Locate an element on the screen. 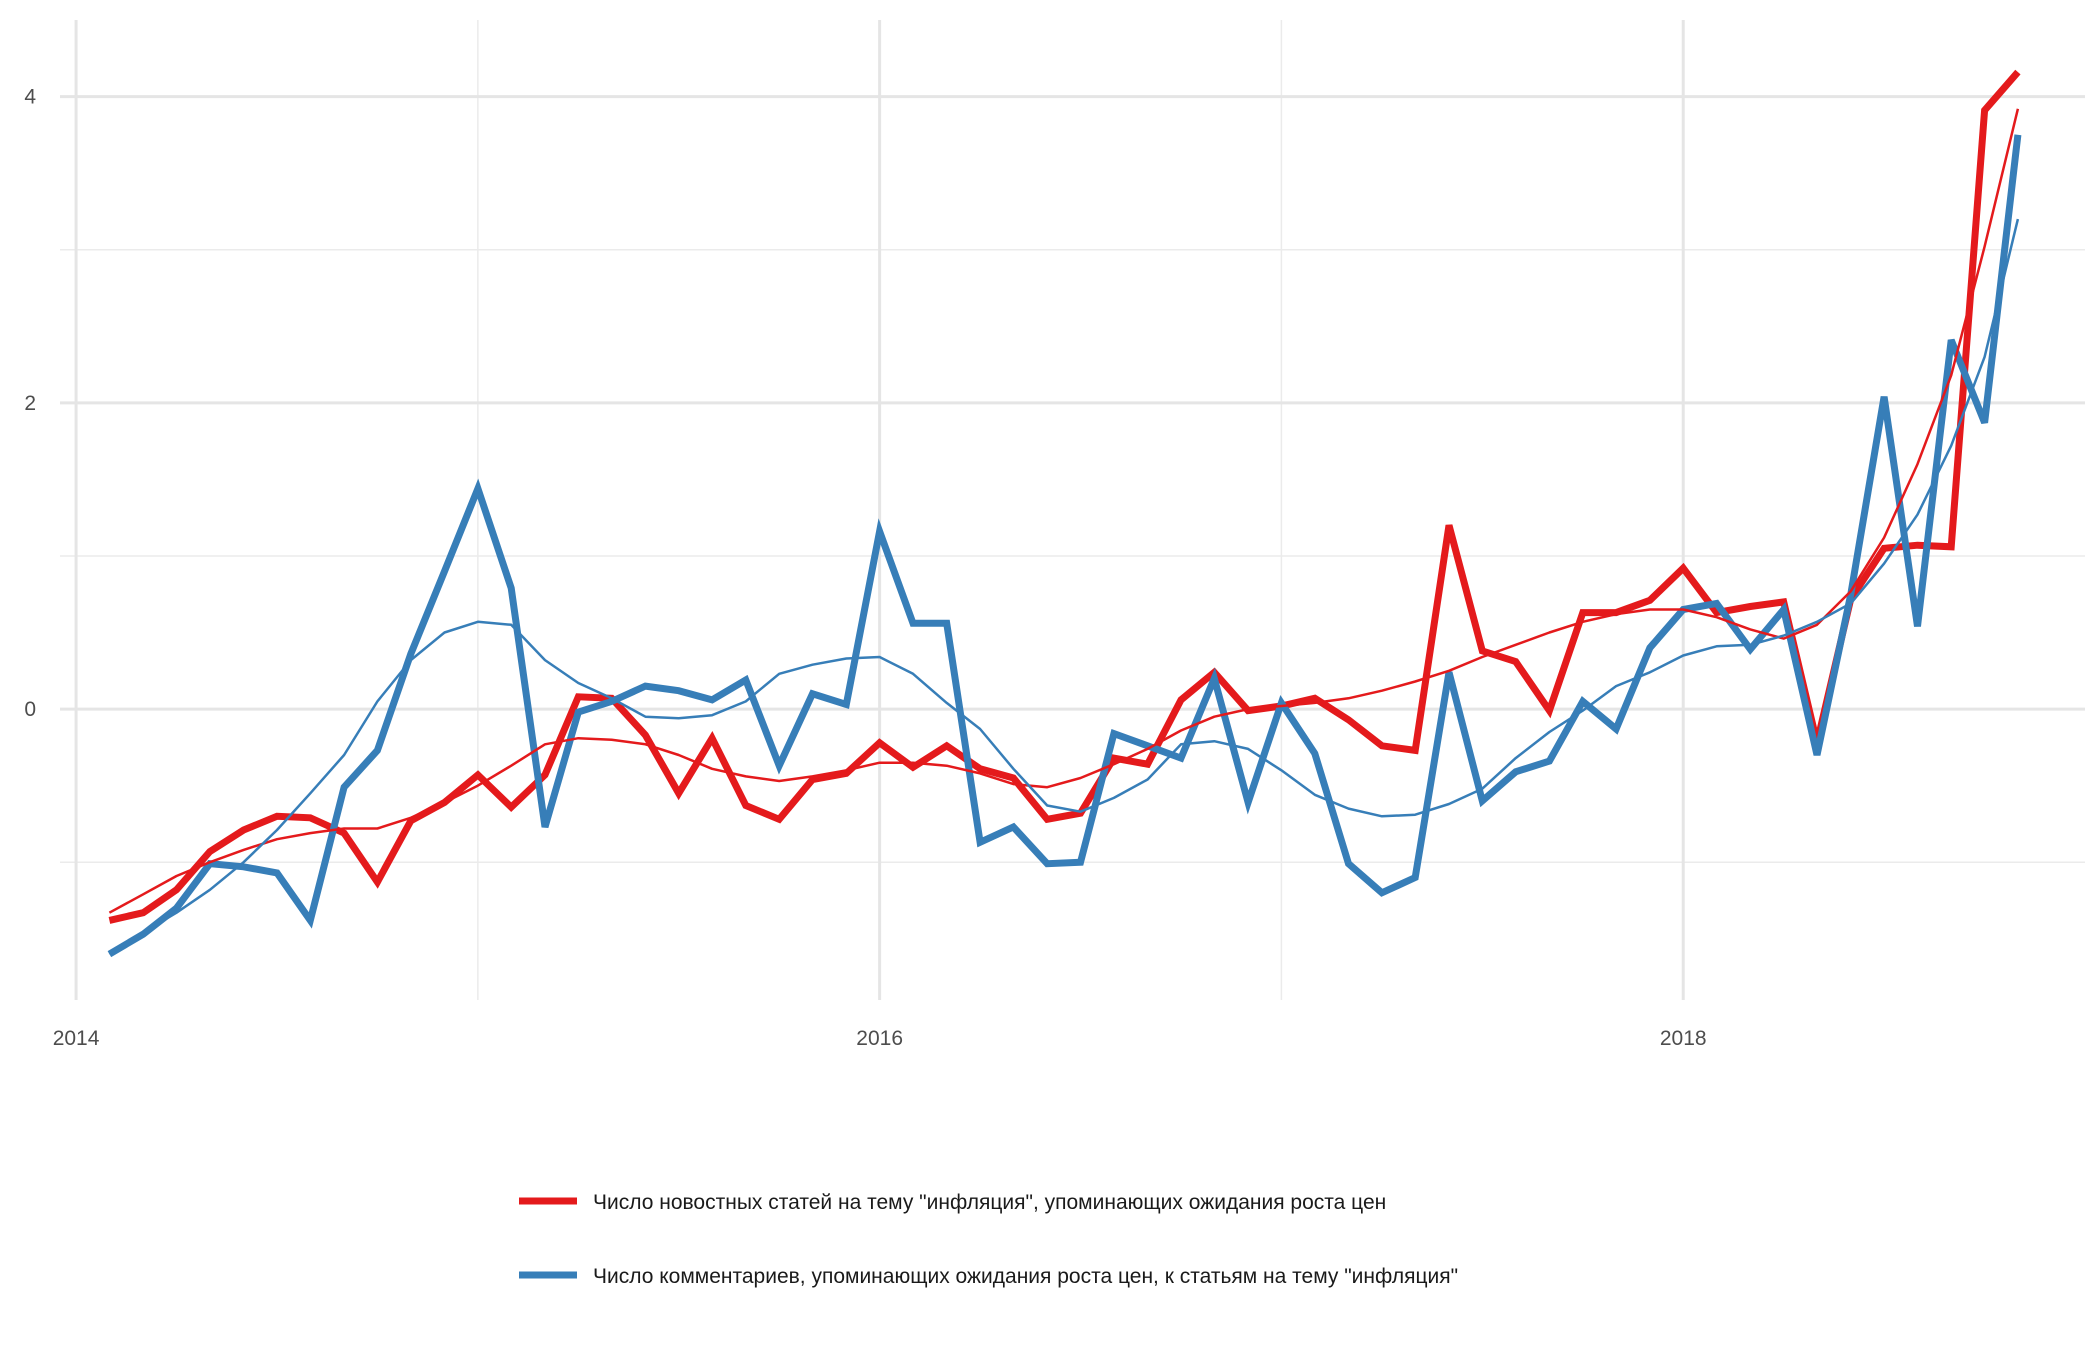 The image size is (2100, 1350). y-tick-label: 2 is located at coordinates (30, 403).